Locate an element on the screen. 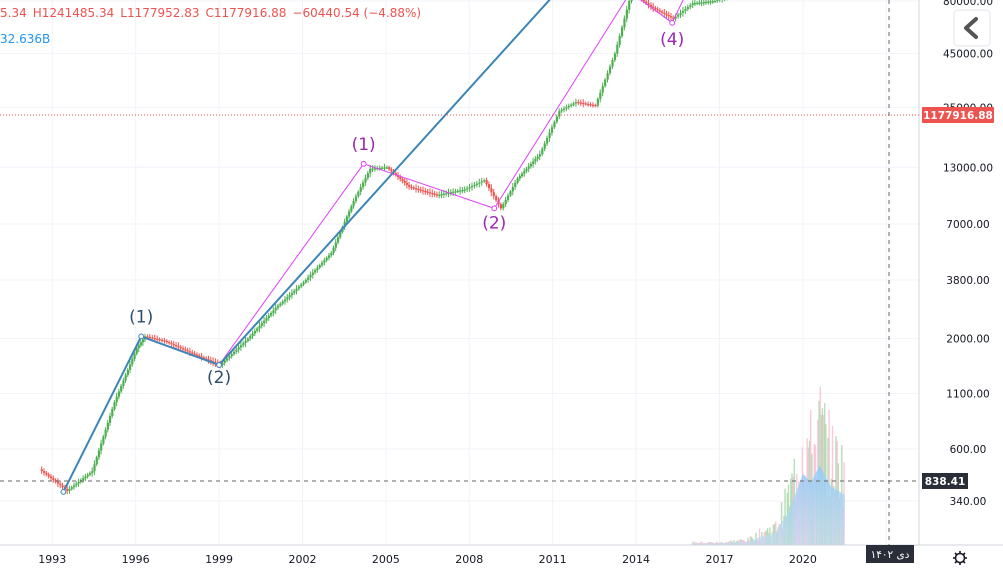 The image size is (1003, 576). time-tick-label: 1996 is located at coordinates (136, 559).